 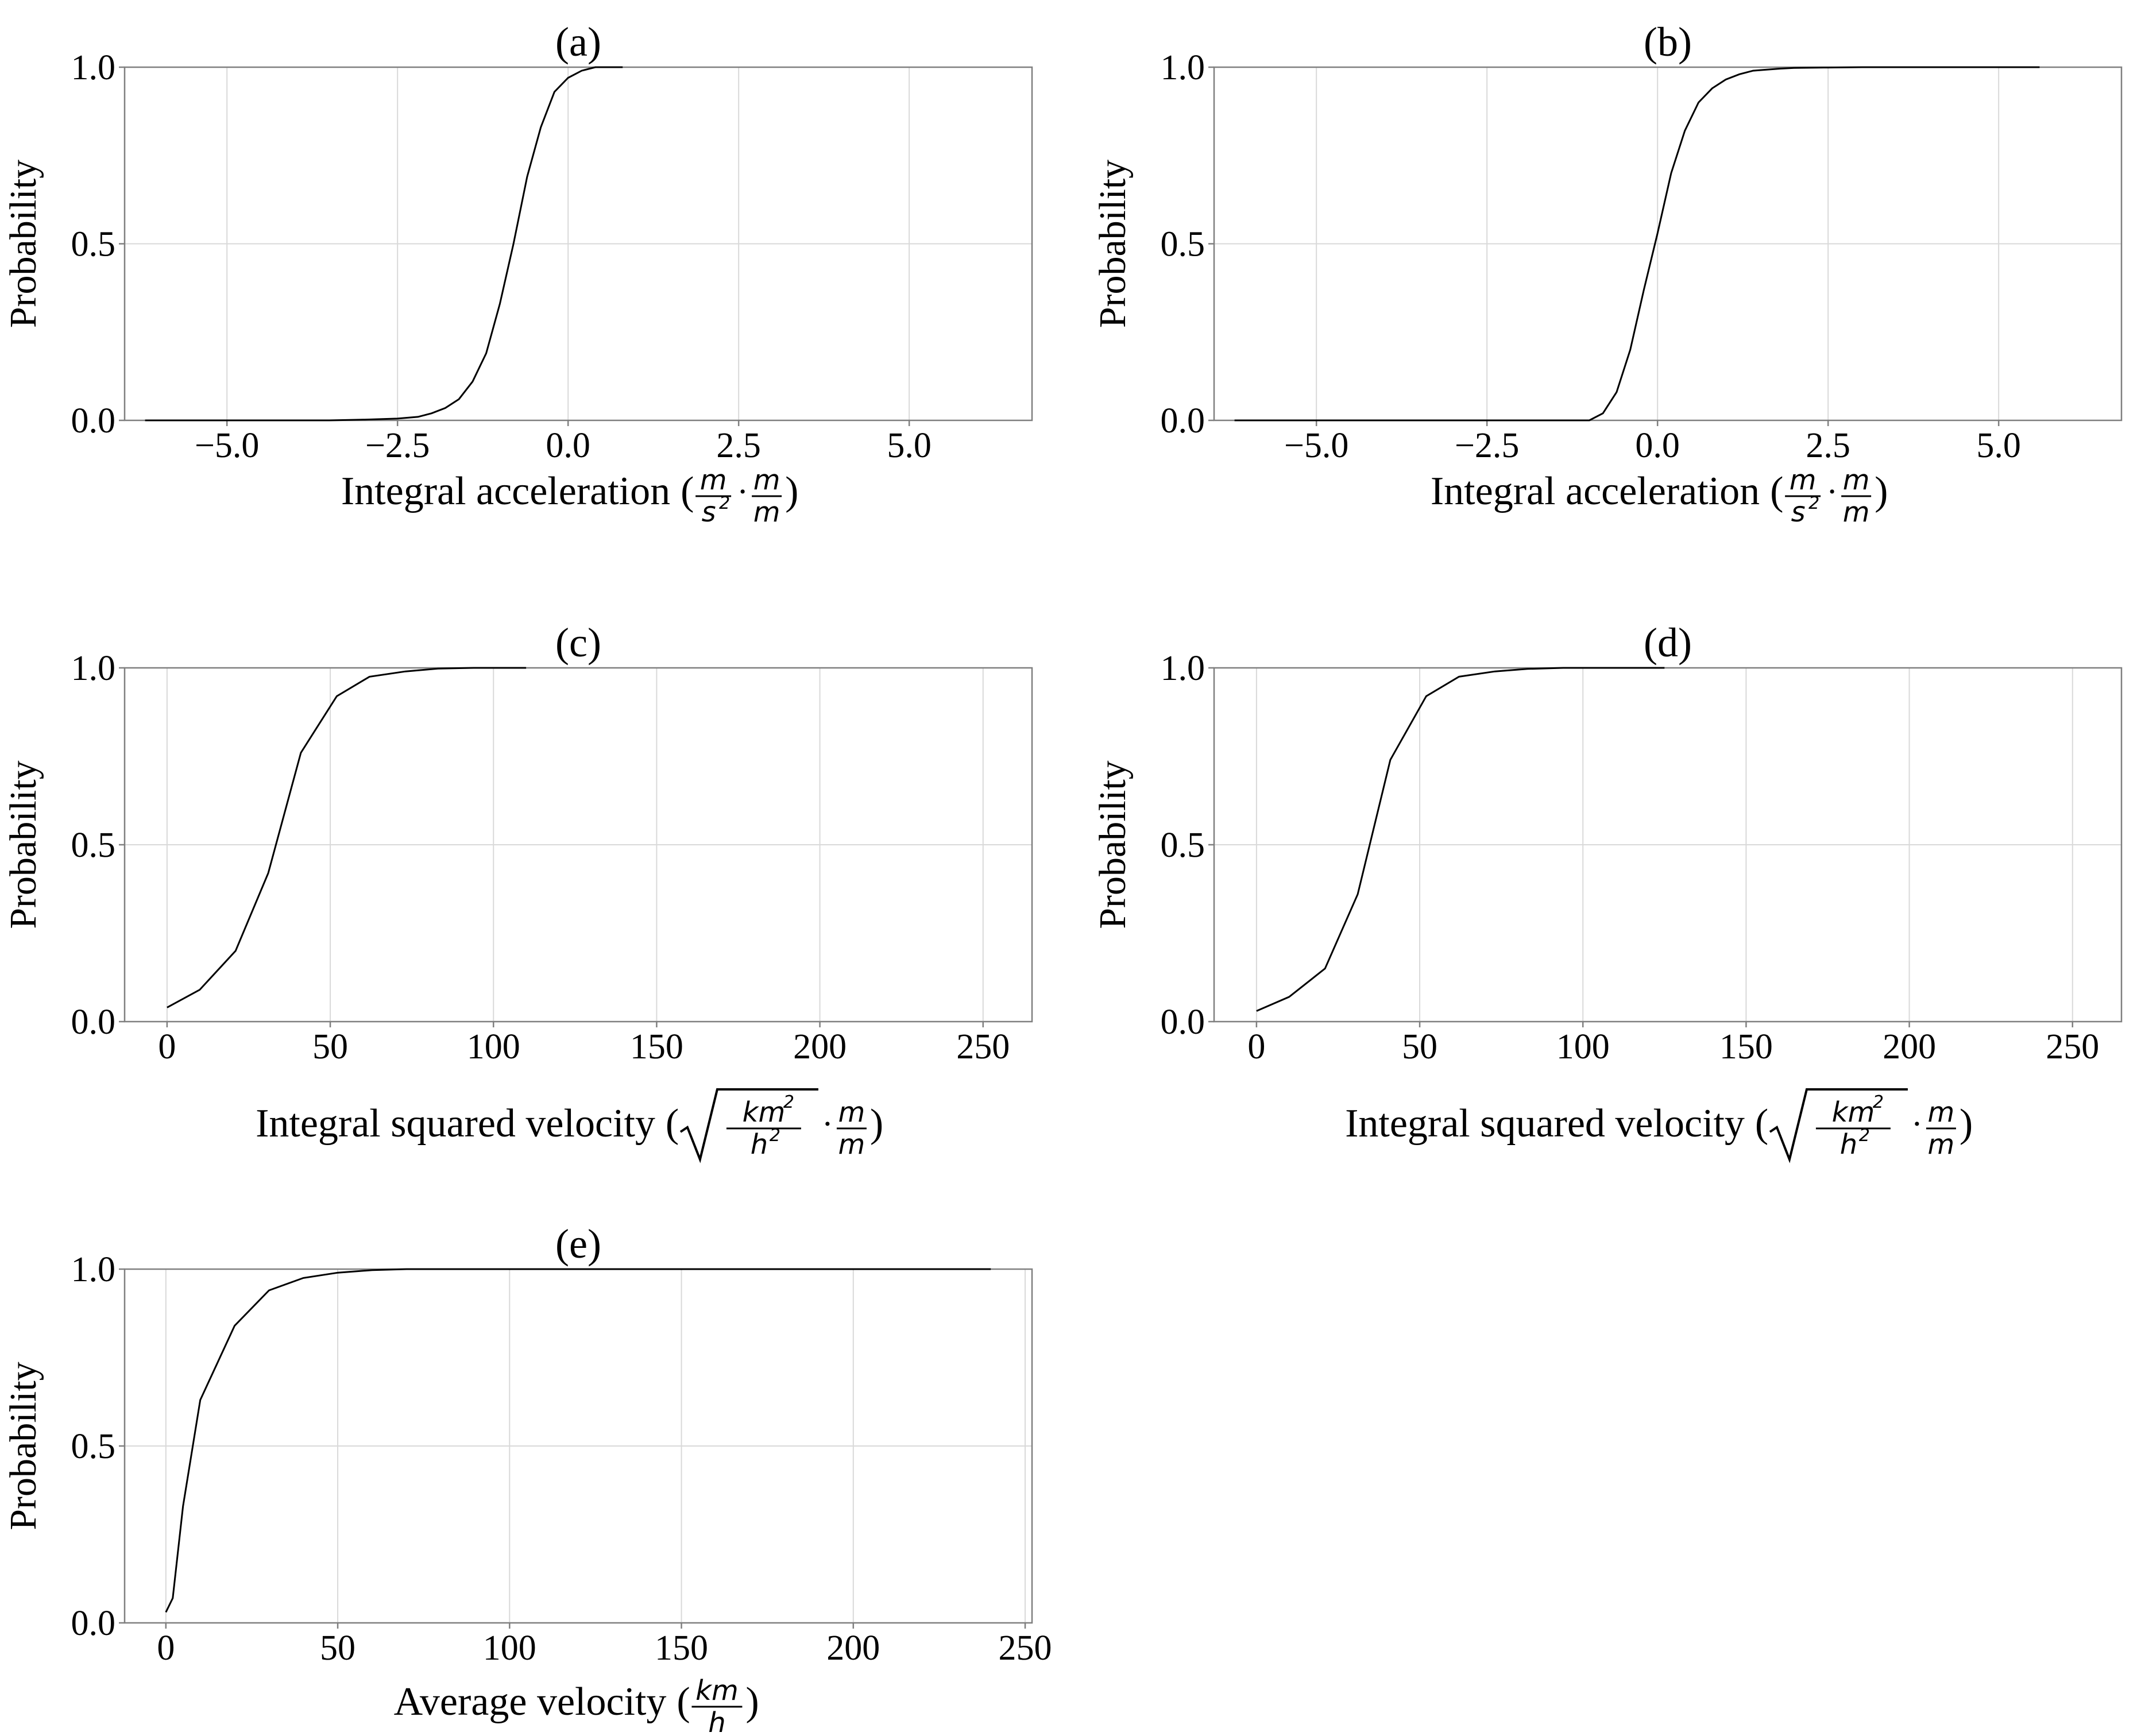 What do you see at coordinates (578, 643) in the screenshot?
I see `panel-title: (c)` at bounding box center [578, 643].